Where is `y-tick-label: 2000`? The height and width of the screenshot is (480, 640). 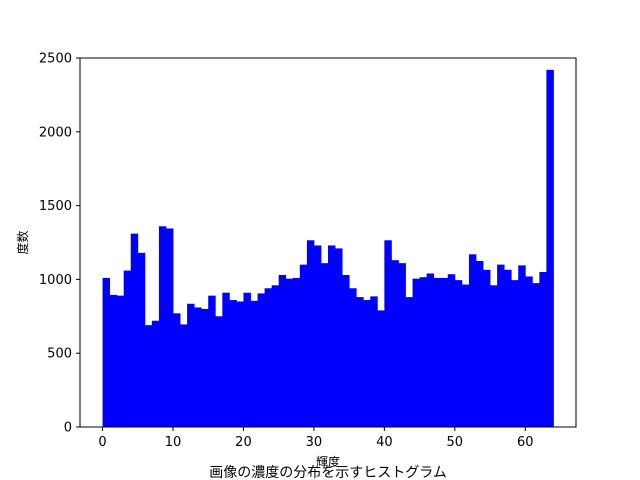 y-tick-label: 2000 is located at coordinates (55, 132).